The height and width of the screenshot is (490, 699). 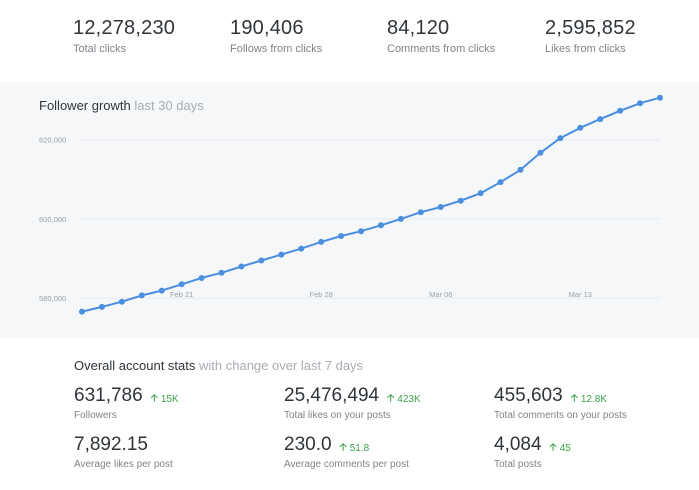 I want to click on change-value: 423K, so click(x=409, y=399).